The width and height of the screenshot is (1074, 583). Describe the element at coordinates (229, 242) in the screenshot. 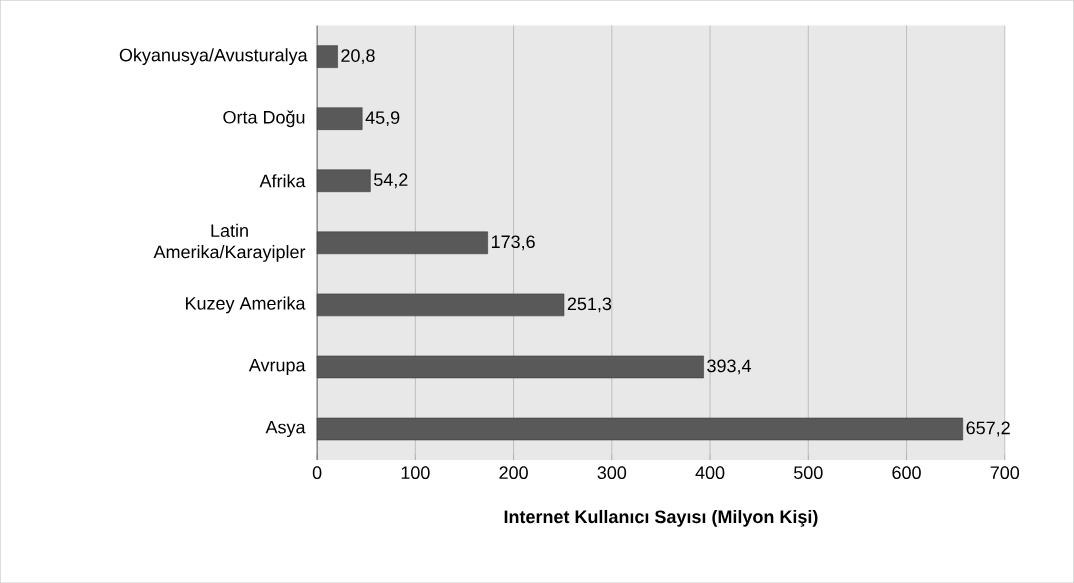

I see `y-tick-label: Latin Amerika/Karayipler` at that location.